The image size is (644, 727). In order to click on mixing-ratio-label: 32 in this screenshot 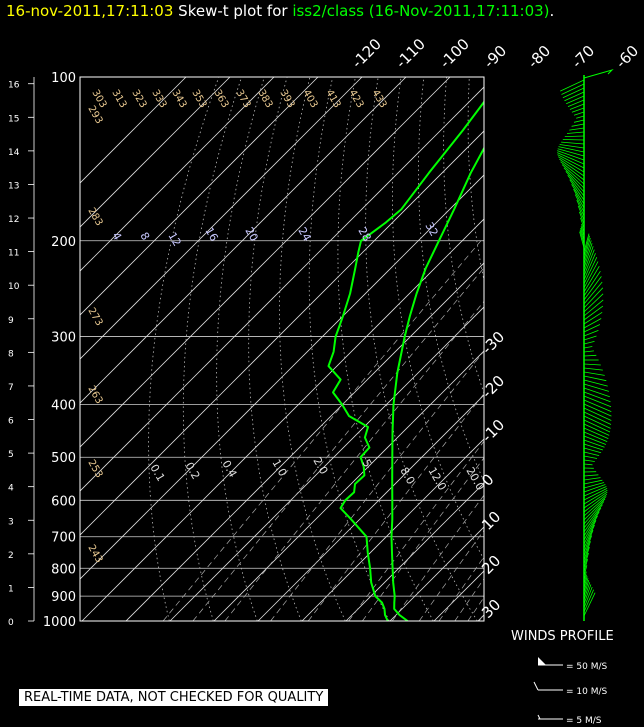, I will do `click(431, 229)`.